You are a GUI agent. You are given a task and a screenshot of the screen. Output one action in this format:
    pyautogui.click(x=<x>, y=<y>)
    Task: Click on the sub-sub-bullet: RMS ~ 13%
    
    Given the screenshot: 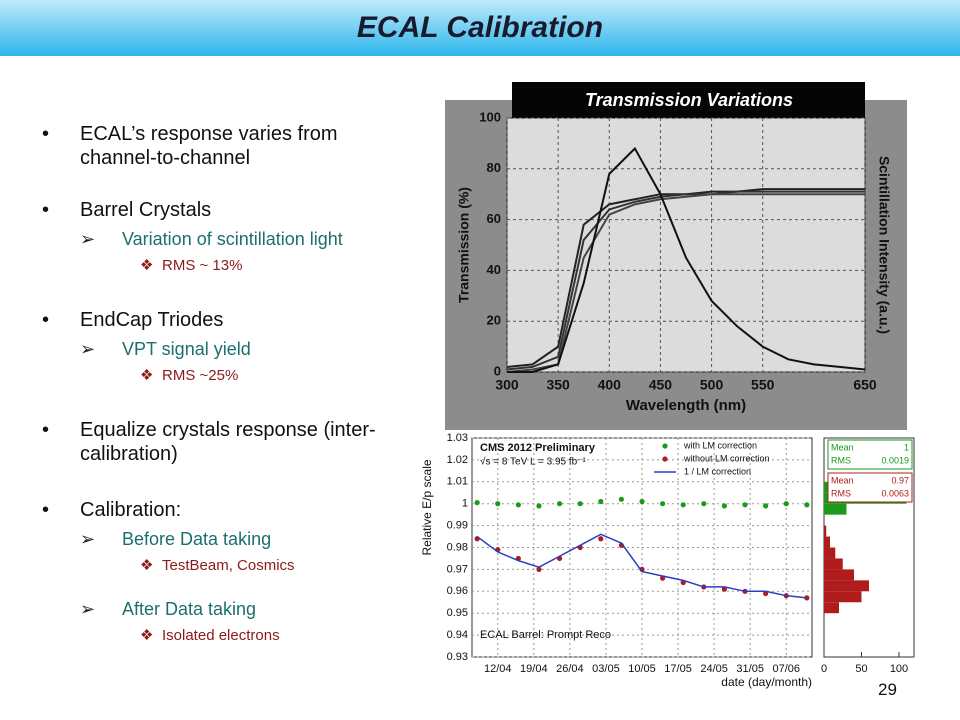 What is the action you would take?
    pyautogui.click(x=241, y=266)
    